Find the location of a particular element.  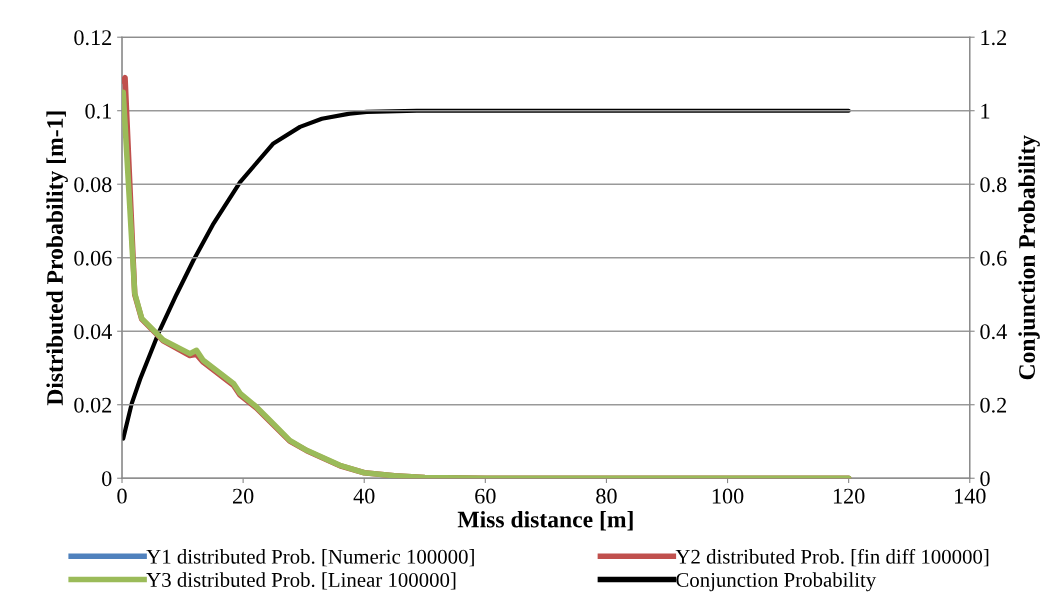

x-axis-title: Miss distance [m] is located at coordinates (545, 520).